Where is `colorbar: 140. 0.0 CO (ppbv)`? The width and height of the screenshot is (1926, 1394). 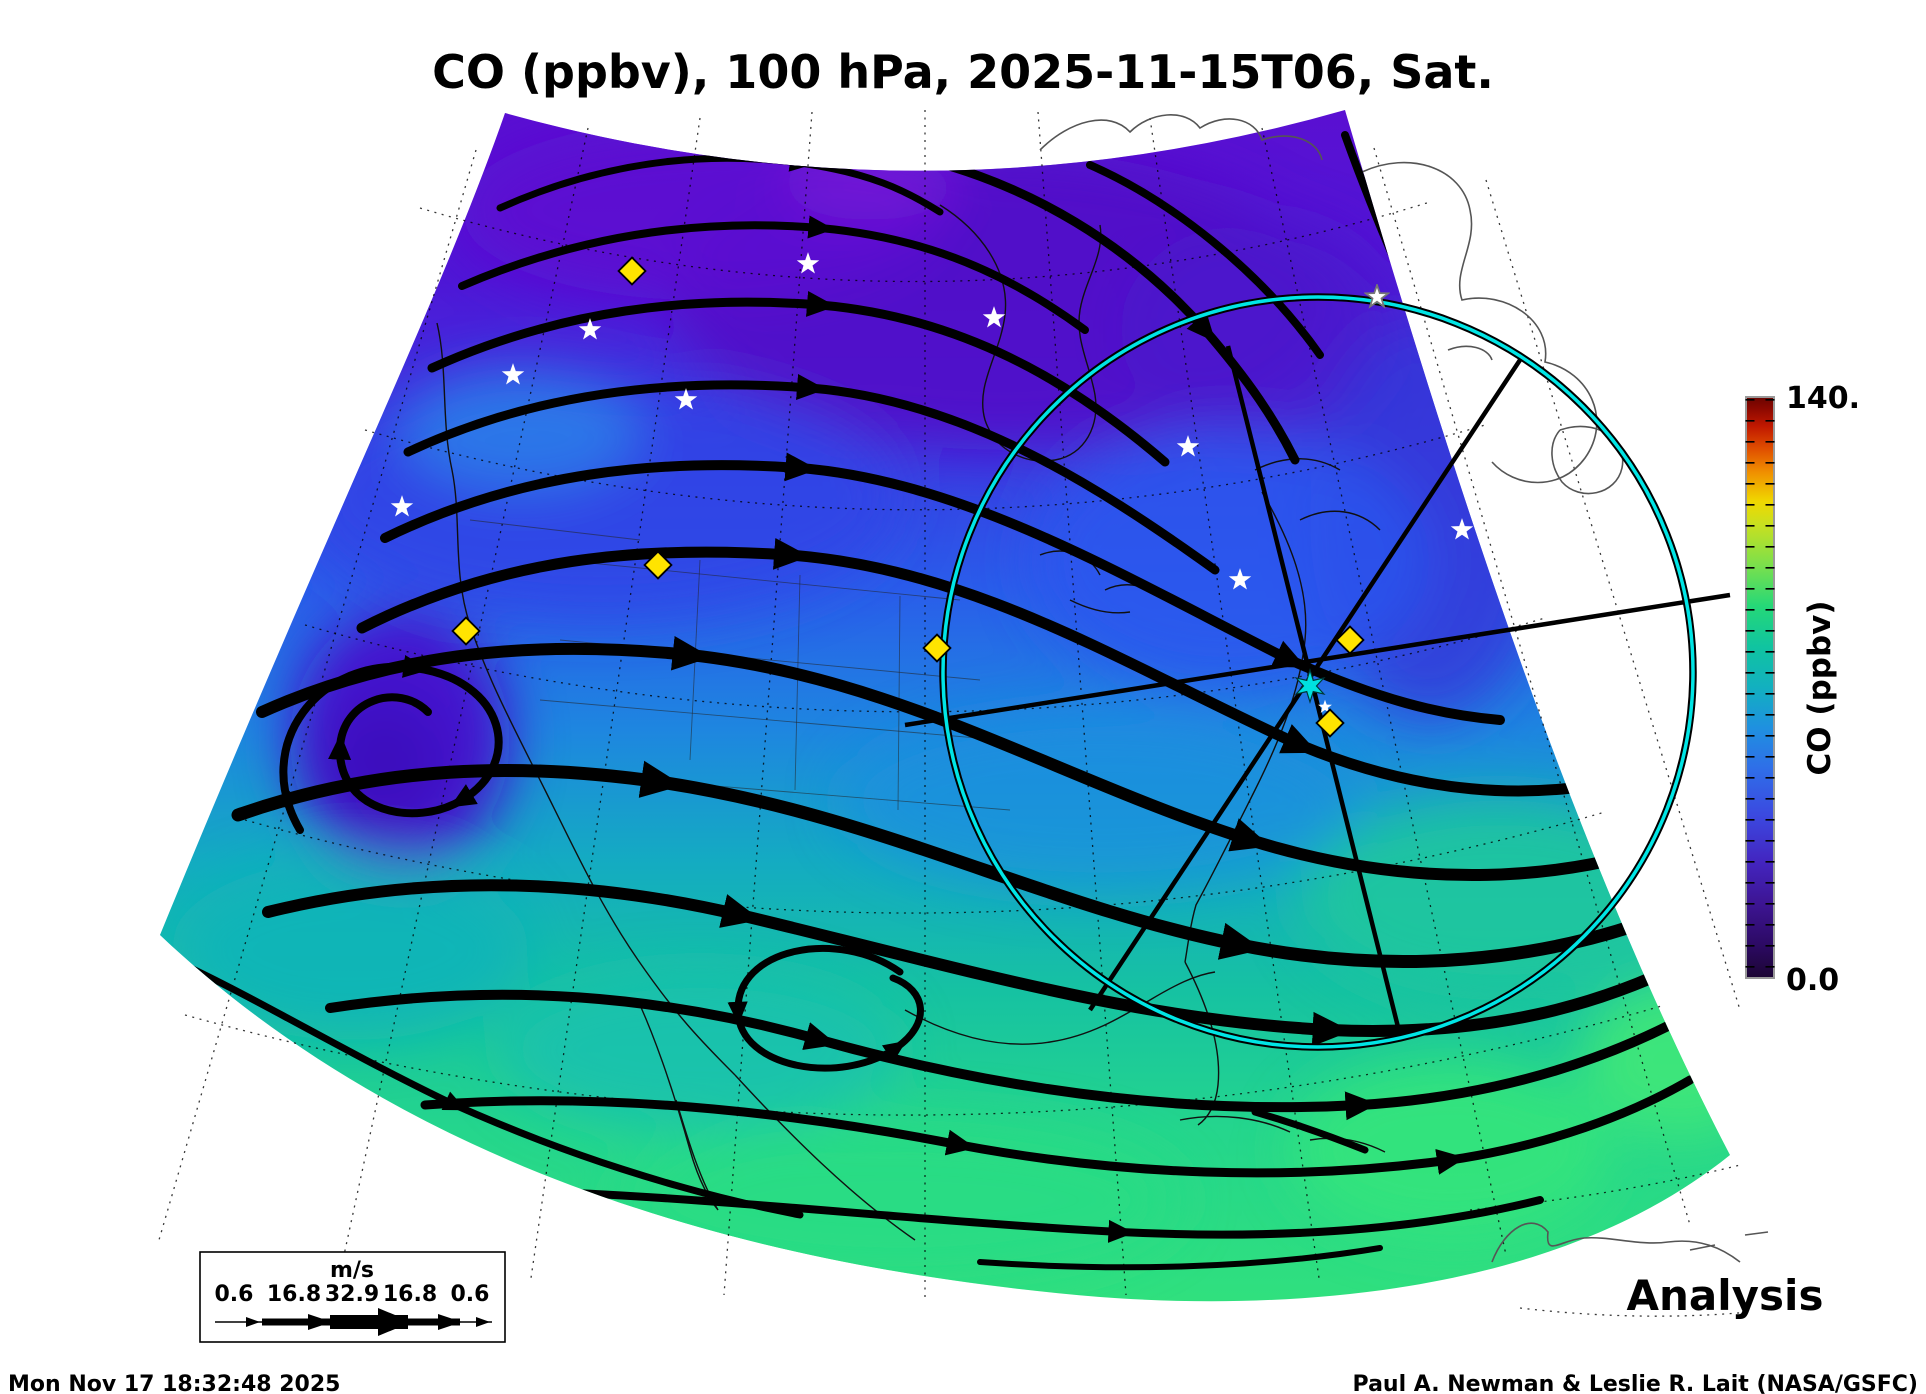
colorbar: 140. 0.0 CO (ppbv) is located at coordinates (1802, 689).